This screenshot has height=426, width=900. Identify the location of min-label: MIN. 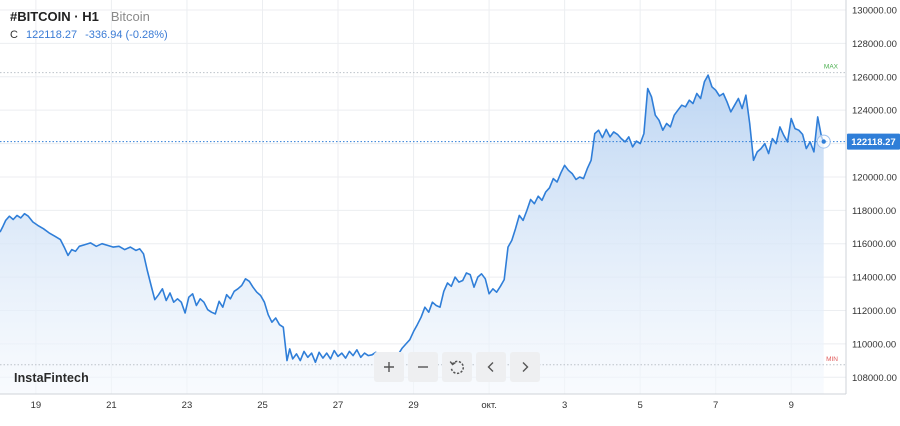
(832, 359).